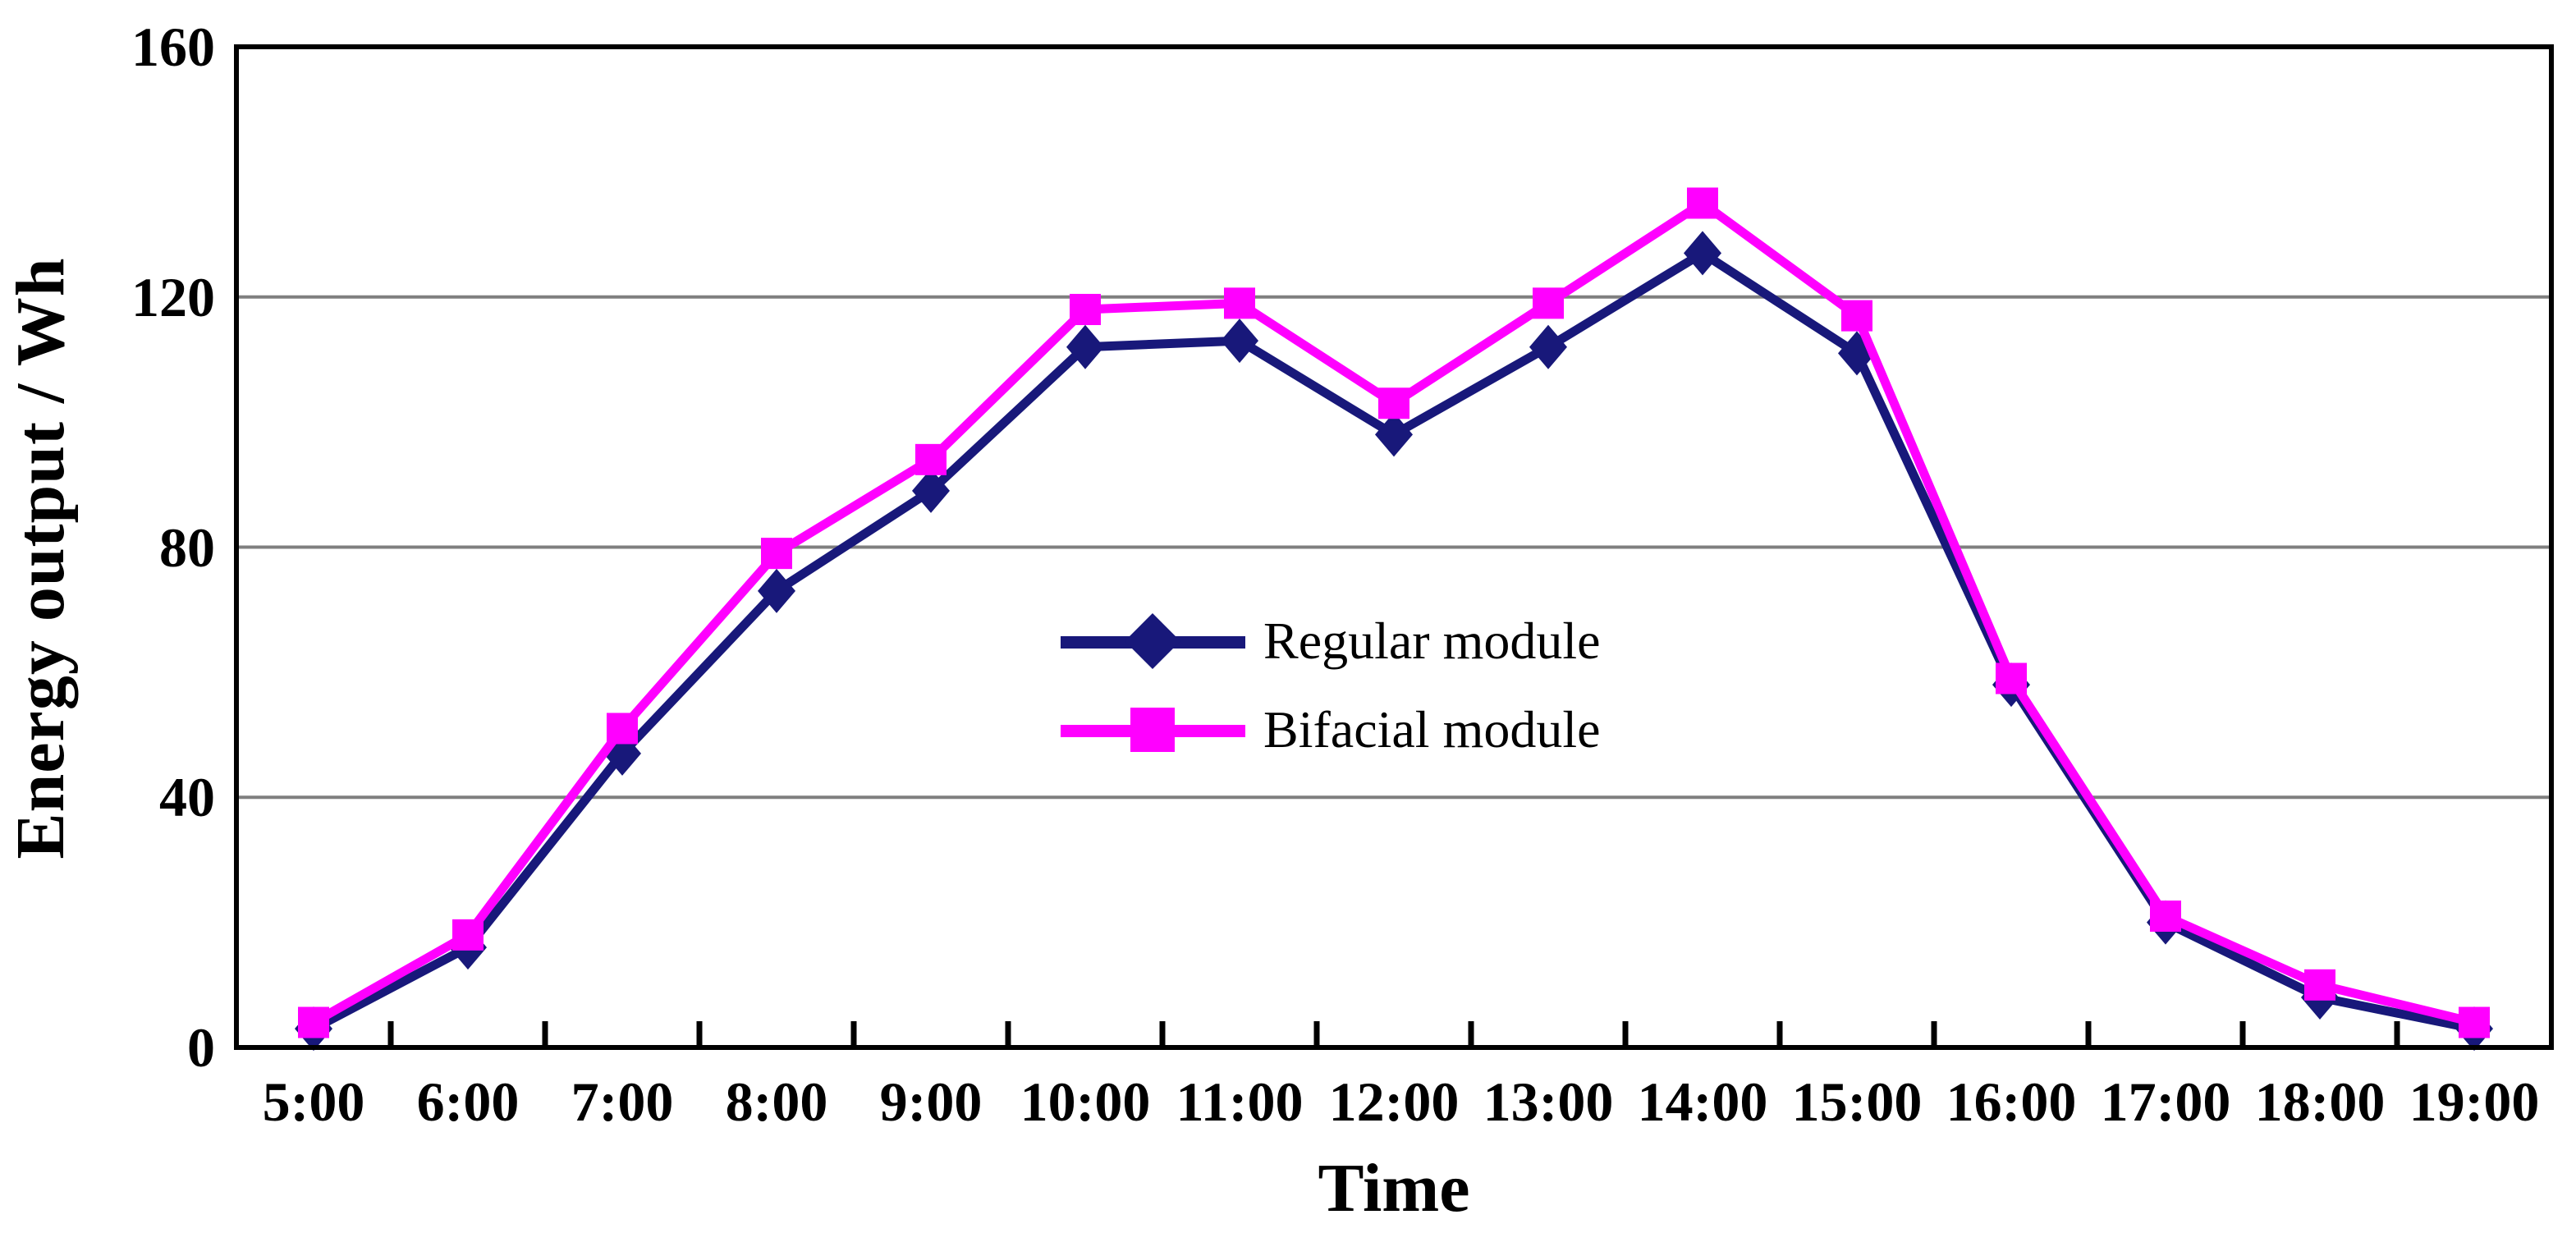  I want to click on data-point-bifacial-8:00, so click(776, 554).